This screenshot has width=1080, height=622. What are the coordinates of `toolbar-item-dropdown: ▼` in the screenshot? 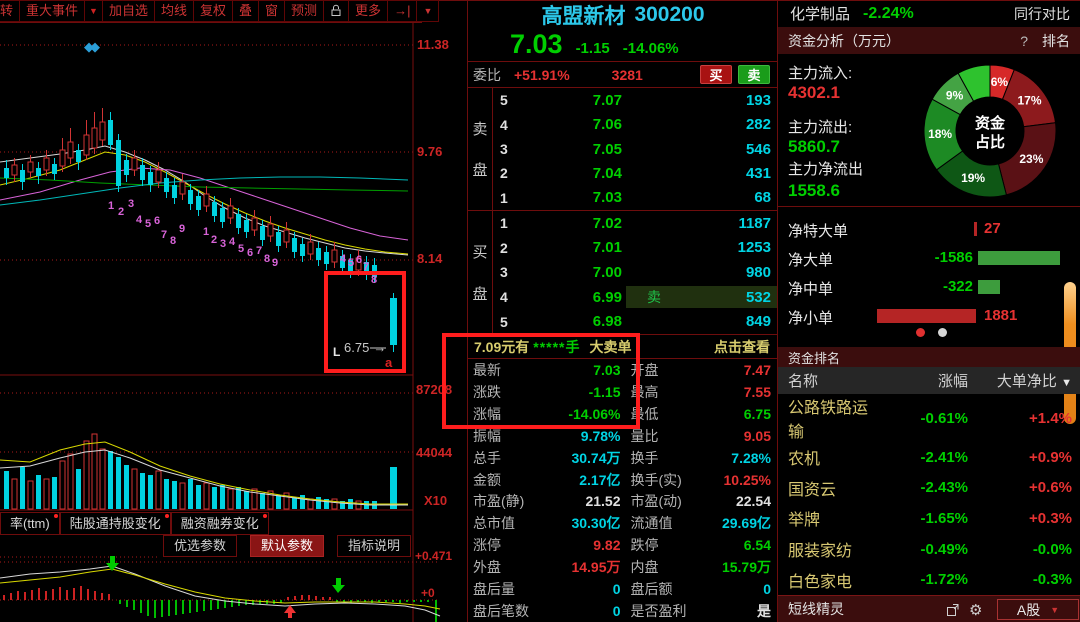 It's located at (428, 11).